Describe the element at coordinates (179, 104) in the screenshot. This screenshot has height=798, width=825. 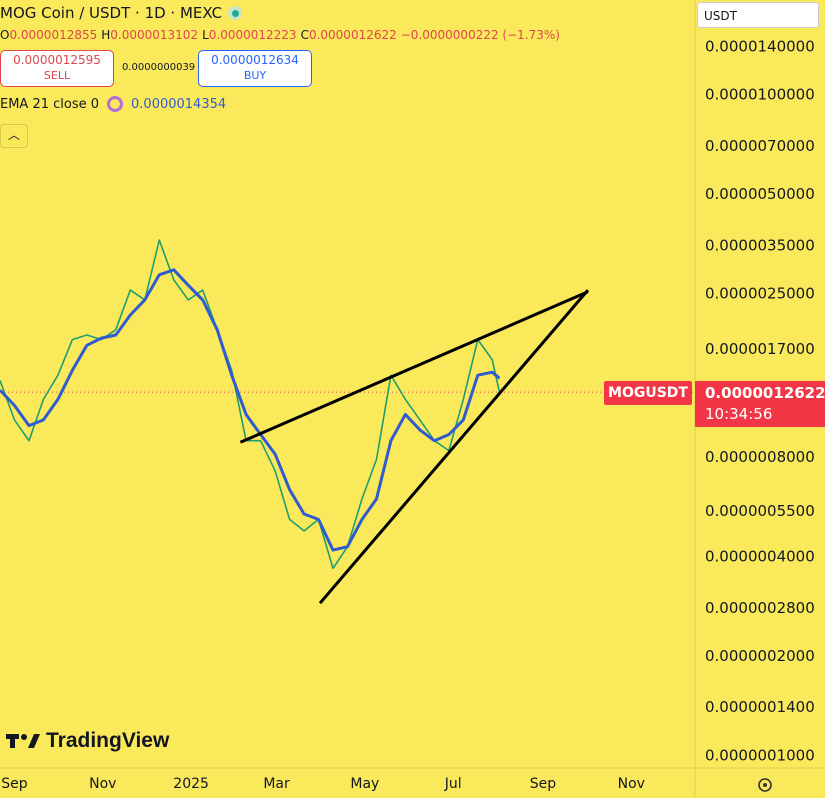
I see `ema-value: 0.0000014354` at that location.